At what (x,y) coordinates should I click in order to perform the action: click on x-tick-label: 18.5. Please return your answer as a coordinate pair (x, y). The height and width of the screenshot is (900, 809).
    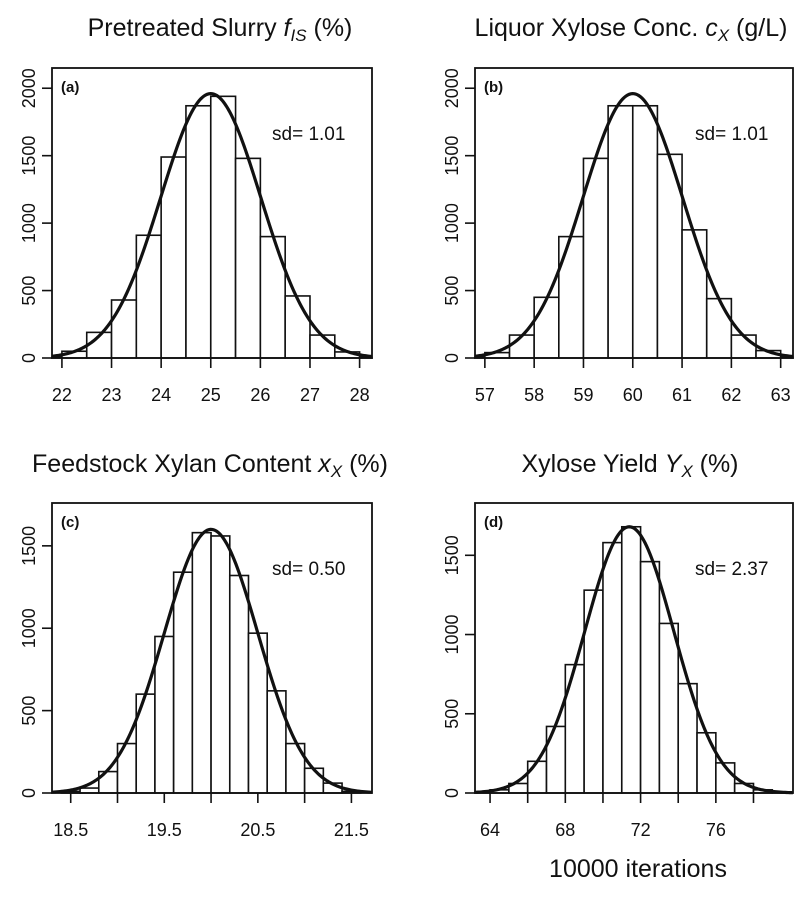
    Looking at the image, I should click on (70, 830).